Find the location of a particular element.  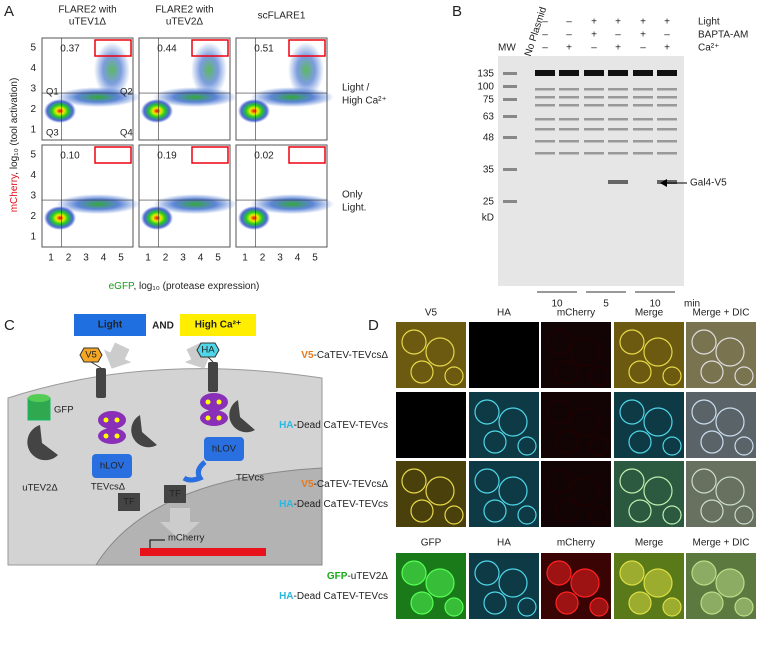

x-tick-label: 5 is located at coordinates (121, 258).